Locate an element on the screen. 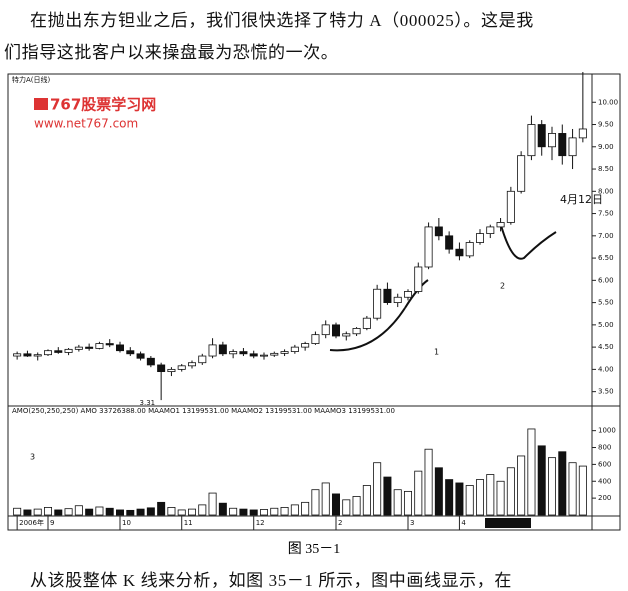  y-tick-label: 6.00 is located at coordinates (606, 280).